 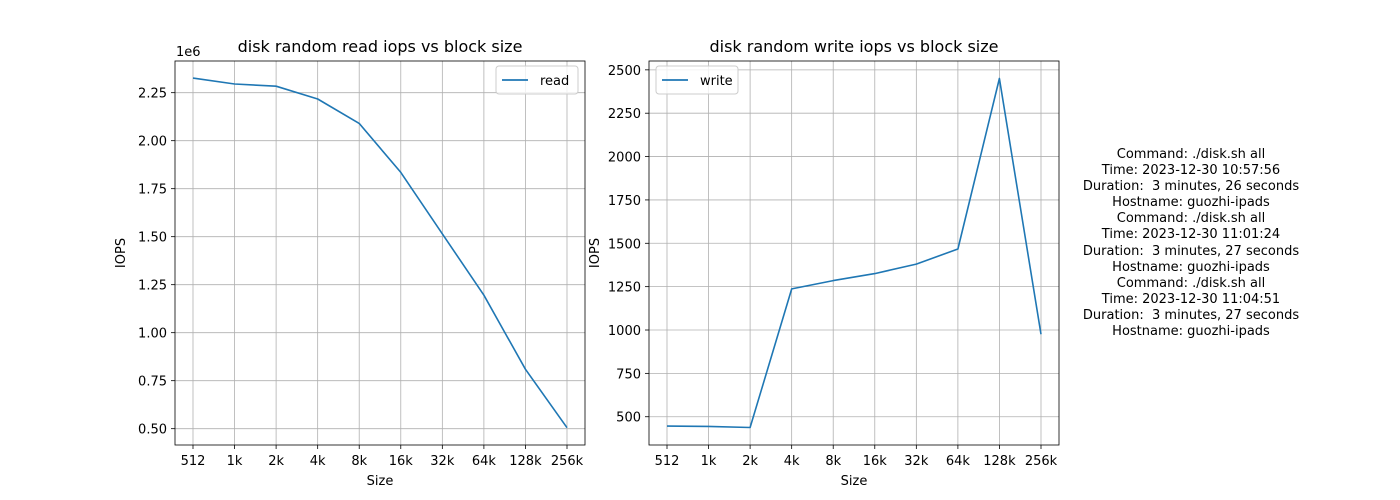 I want to click on y-tick-label: 0.75, so click(x=152, y=382).